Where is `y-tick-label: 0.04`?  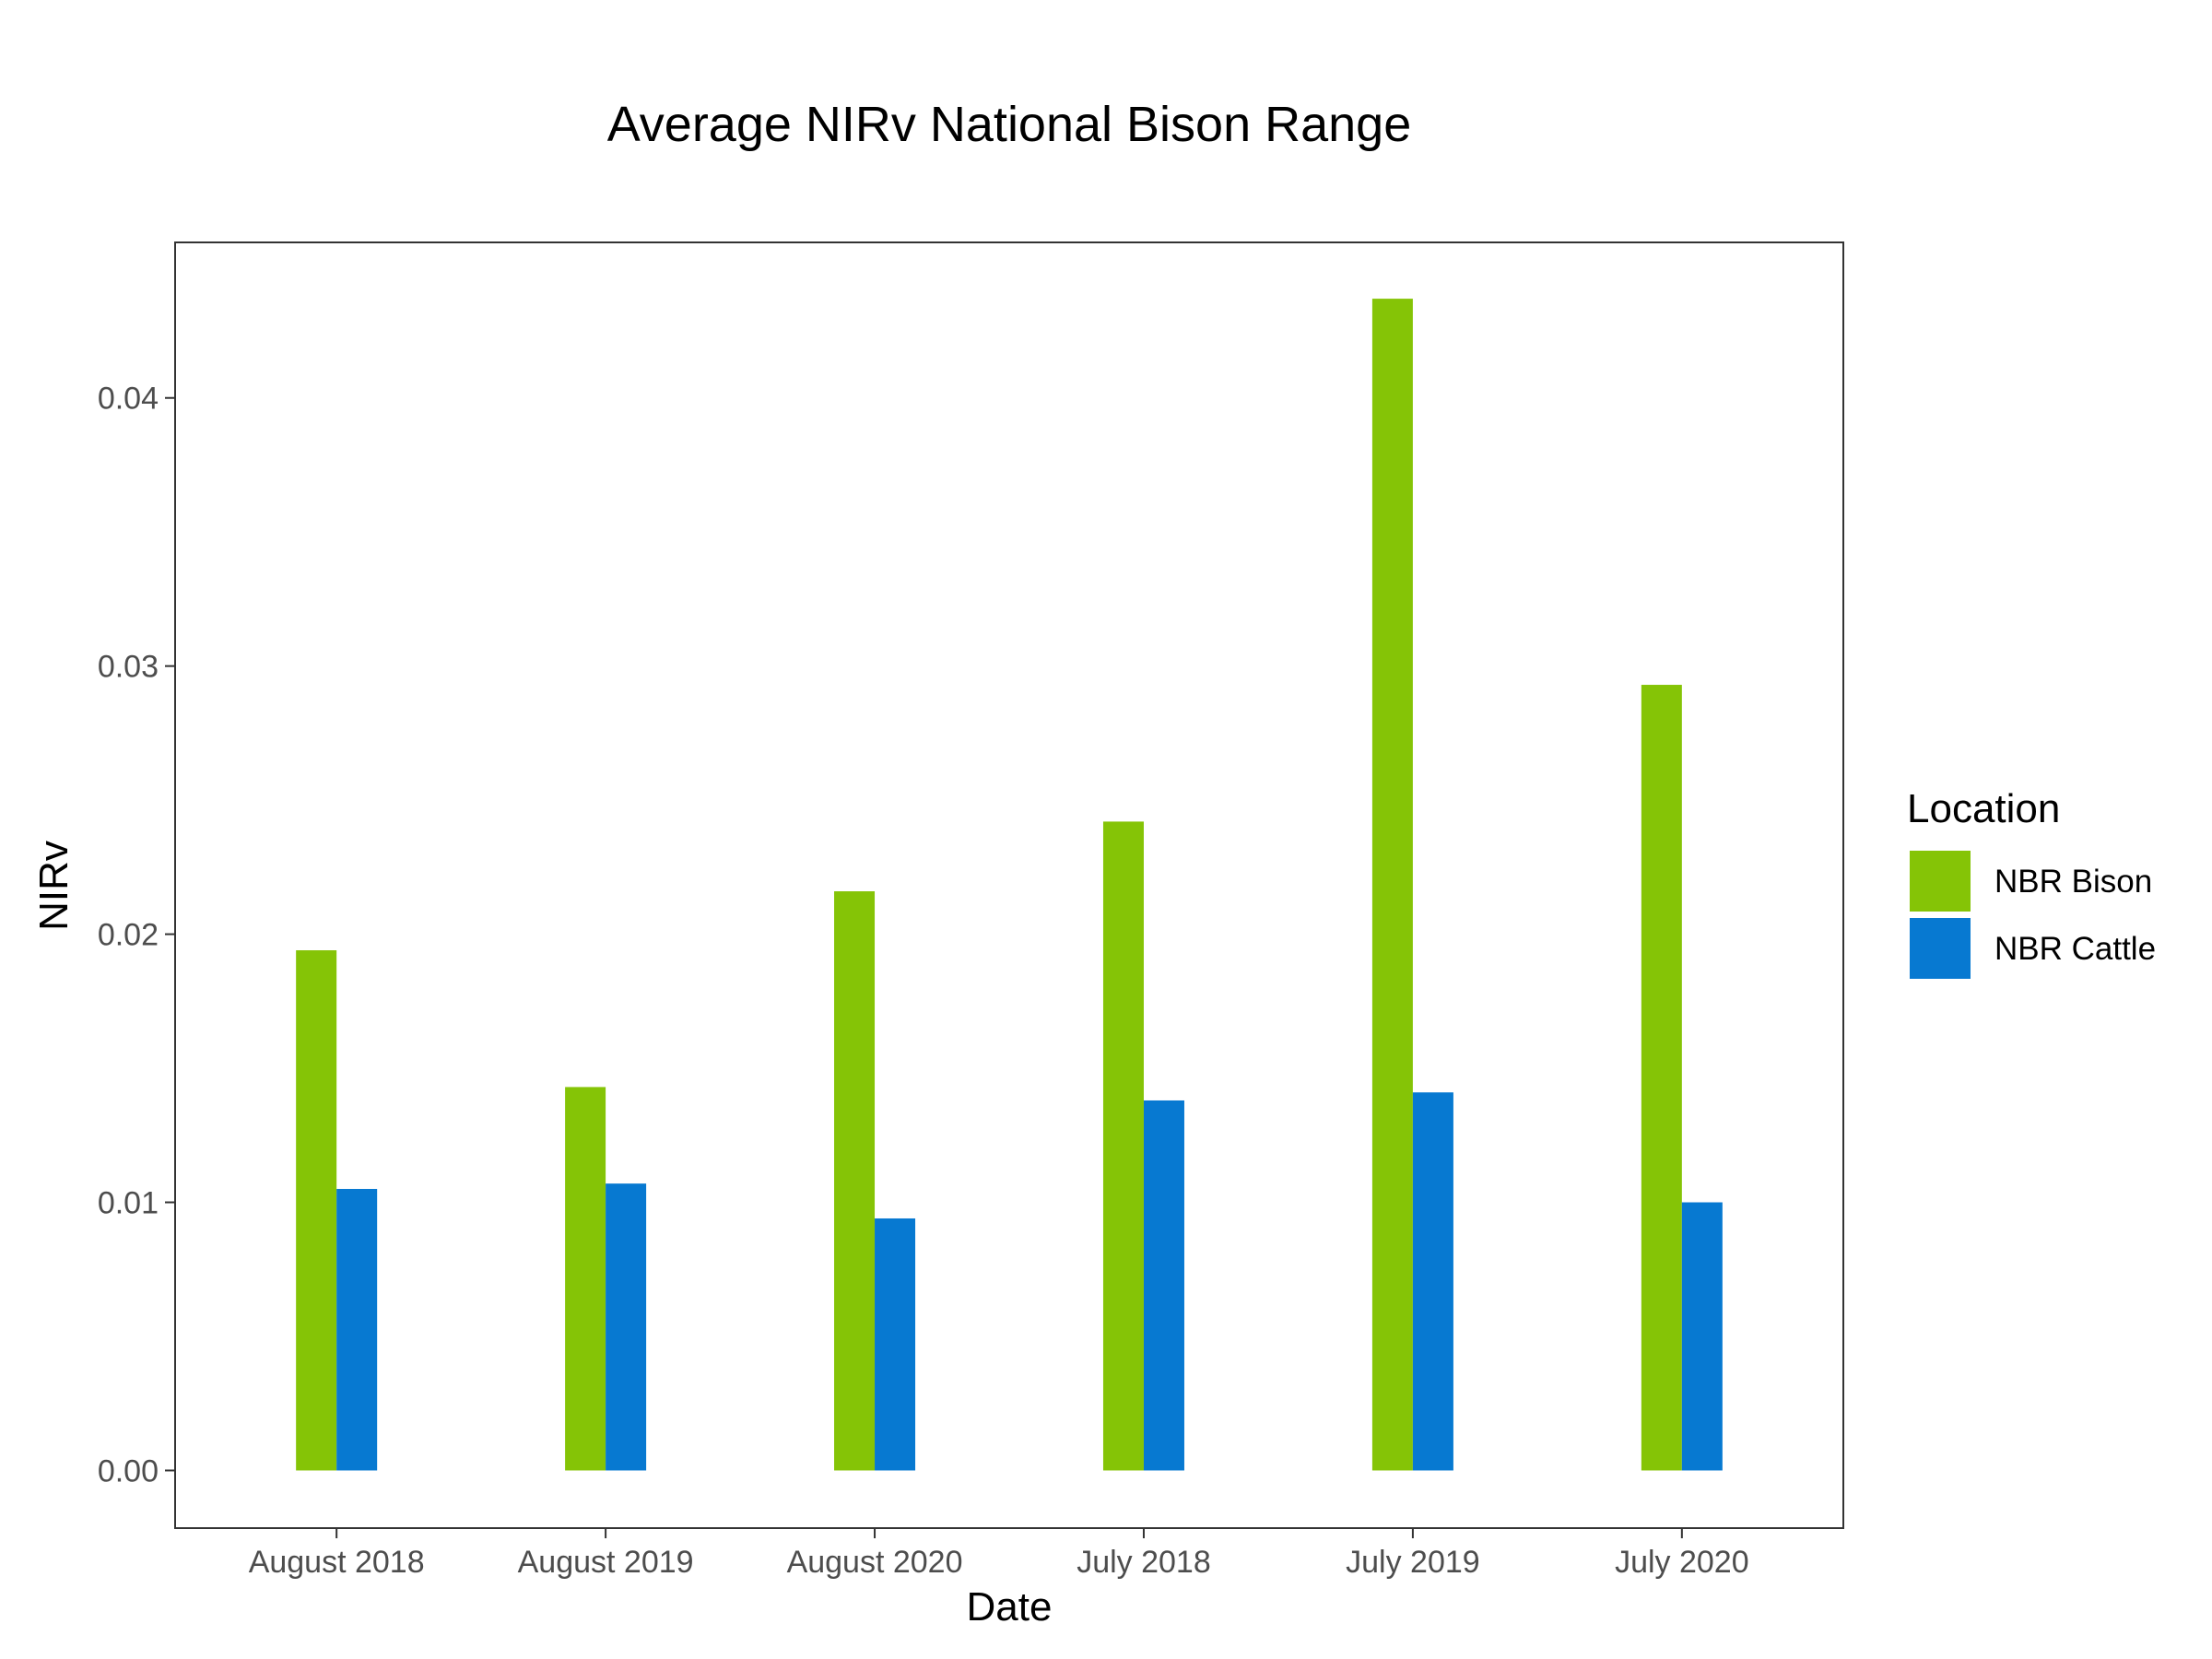
y-tick-label: 0.04 is located at coordinates (128, 399).